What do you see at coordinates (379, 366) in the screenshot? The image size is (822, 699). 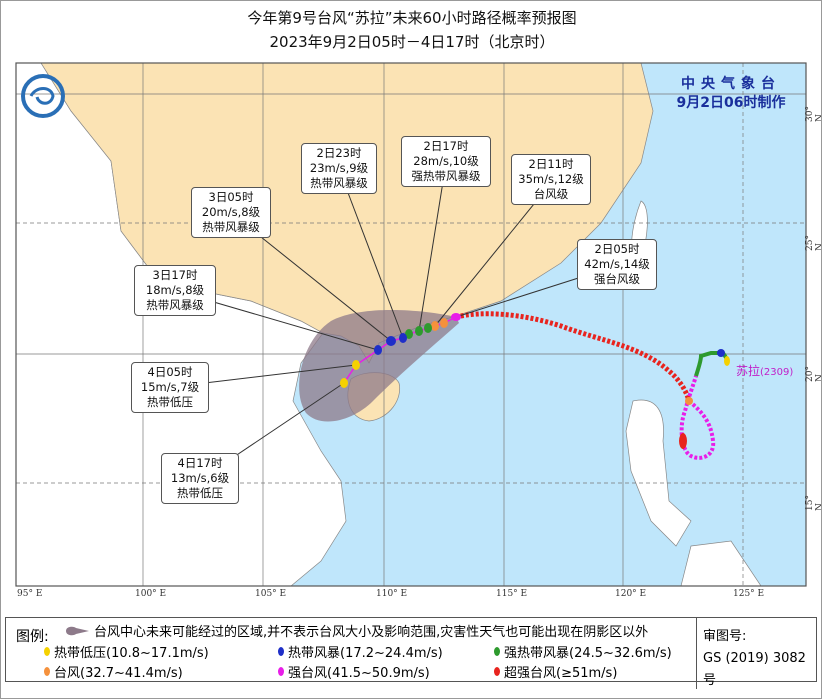 I see `probability-cone` at bounding box center [379, 366].